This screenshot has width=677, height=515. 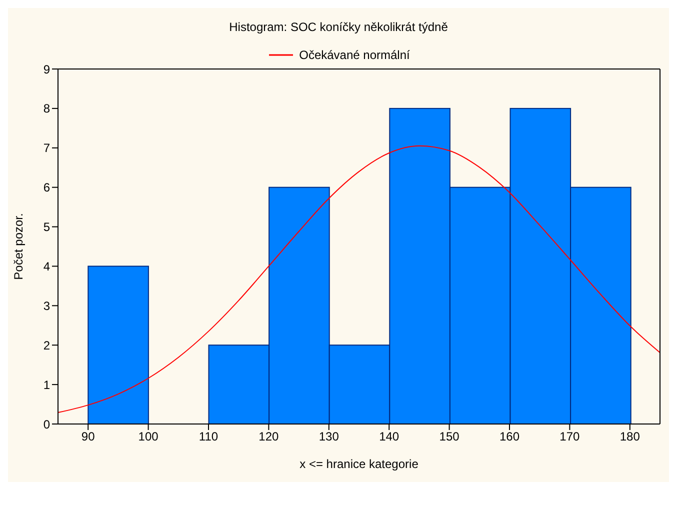 I want to click on x-tick-label: 100, so click(x=148, y=437).